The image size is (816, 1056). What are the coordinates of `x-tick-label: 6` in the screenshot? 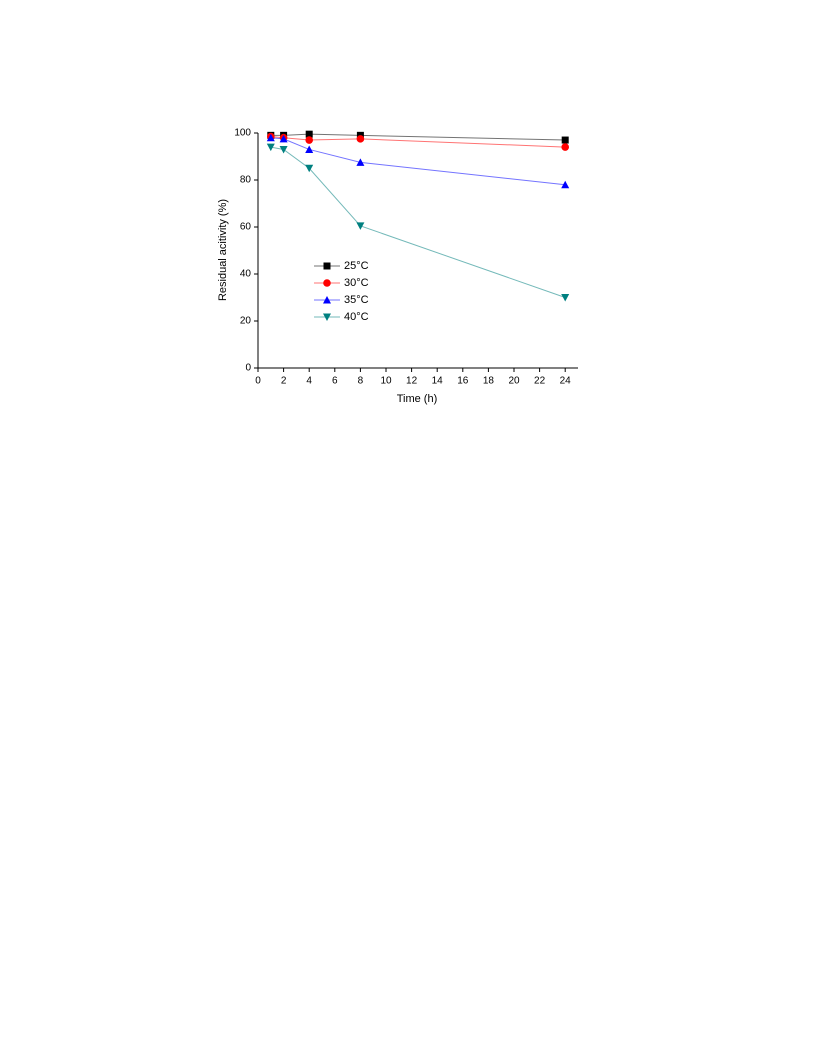 It's located at (335, 381).